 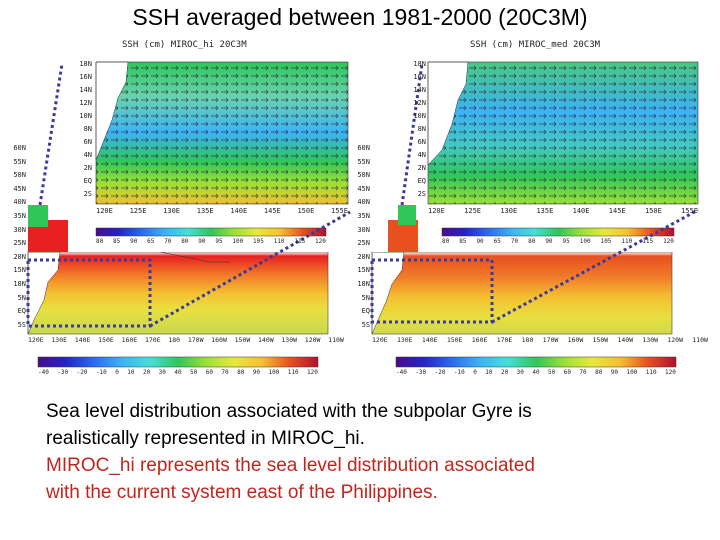 I want to click on right-inset-title: SSH (cm) MIROC_med 20C3M, so click(x=535, y=45).